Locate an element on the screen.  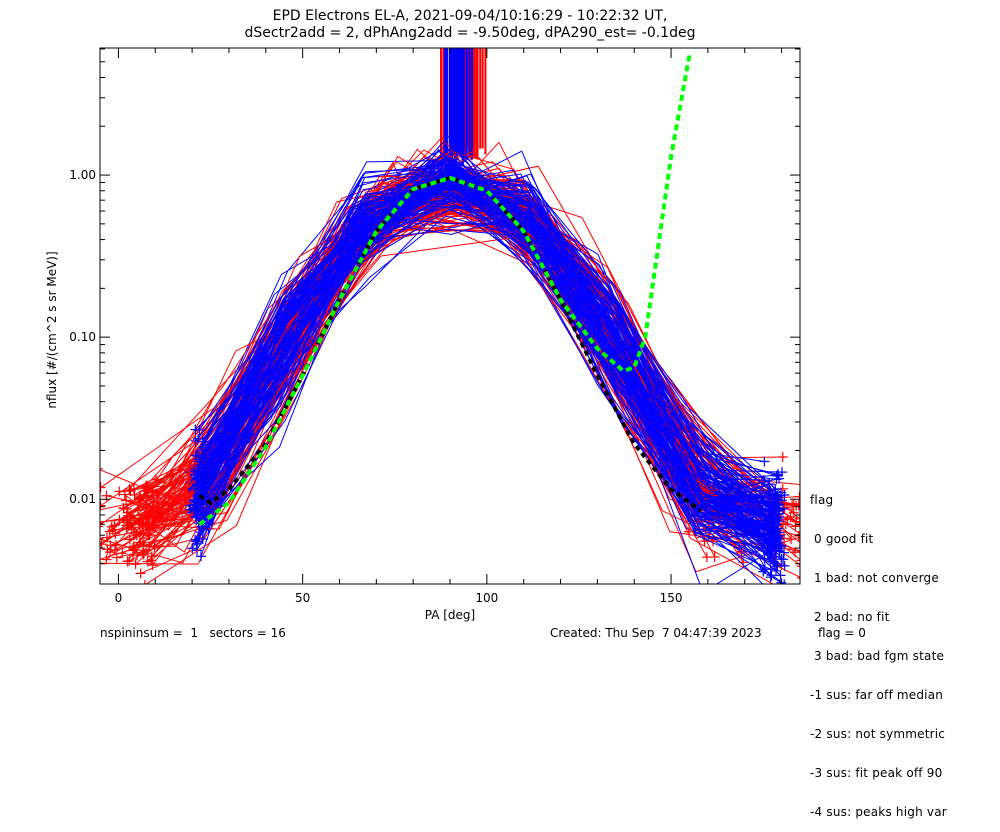
legend-entry: 0 good fit is located at coordinates (842, 539).